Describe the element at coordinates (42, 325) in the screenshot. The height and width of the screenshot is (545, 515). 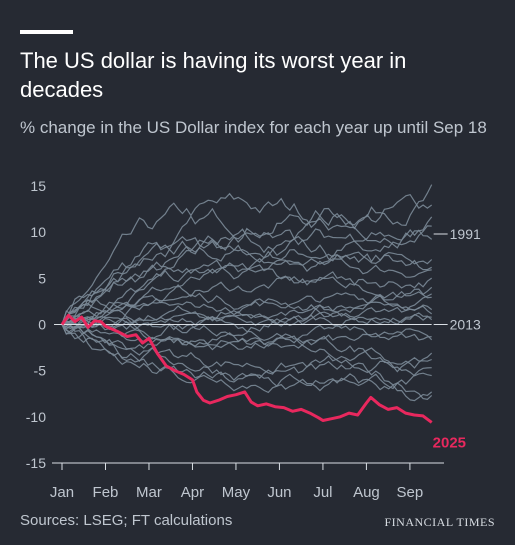
I see `y-tick-label: 0` at that location.